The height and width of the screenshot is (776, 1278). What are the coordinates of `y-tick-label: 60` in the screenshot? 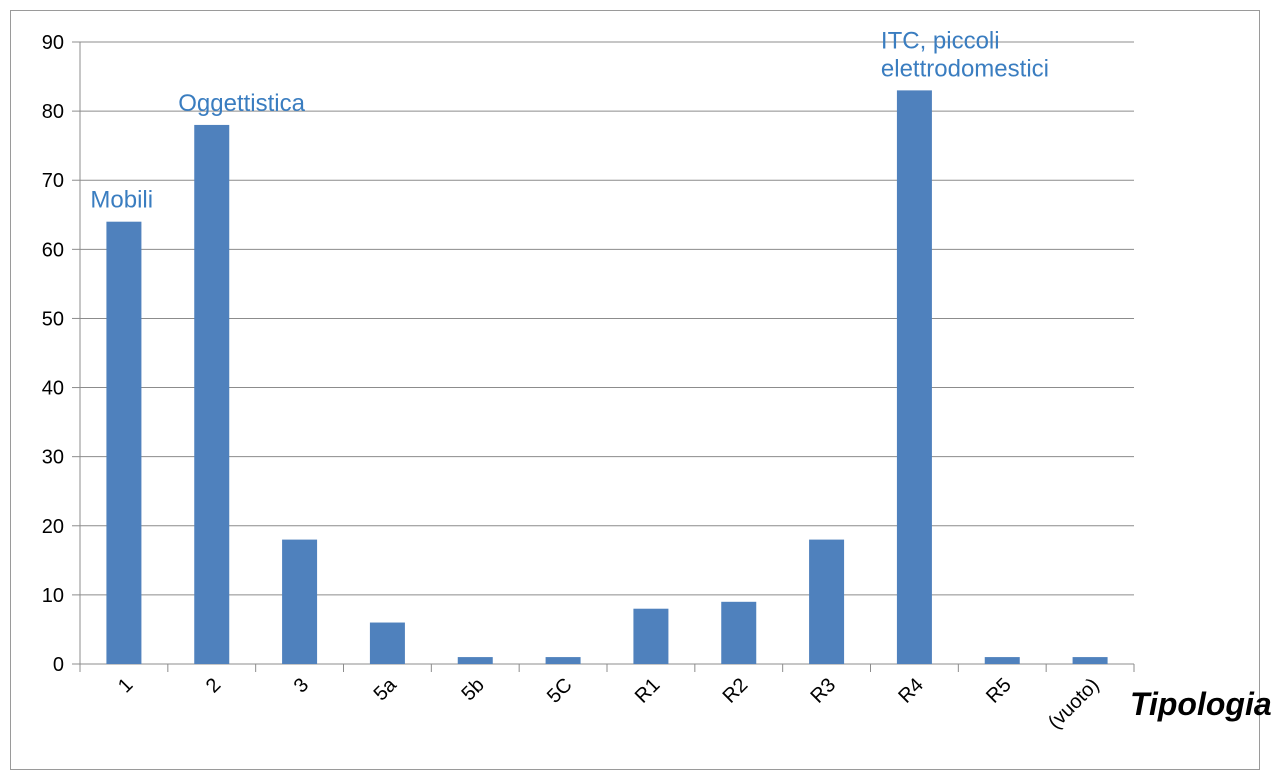 It's located at (53, 250).